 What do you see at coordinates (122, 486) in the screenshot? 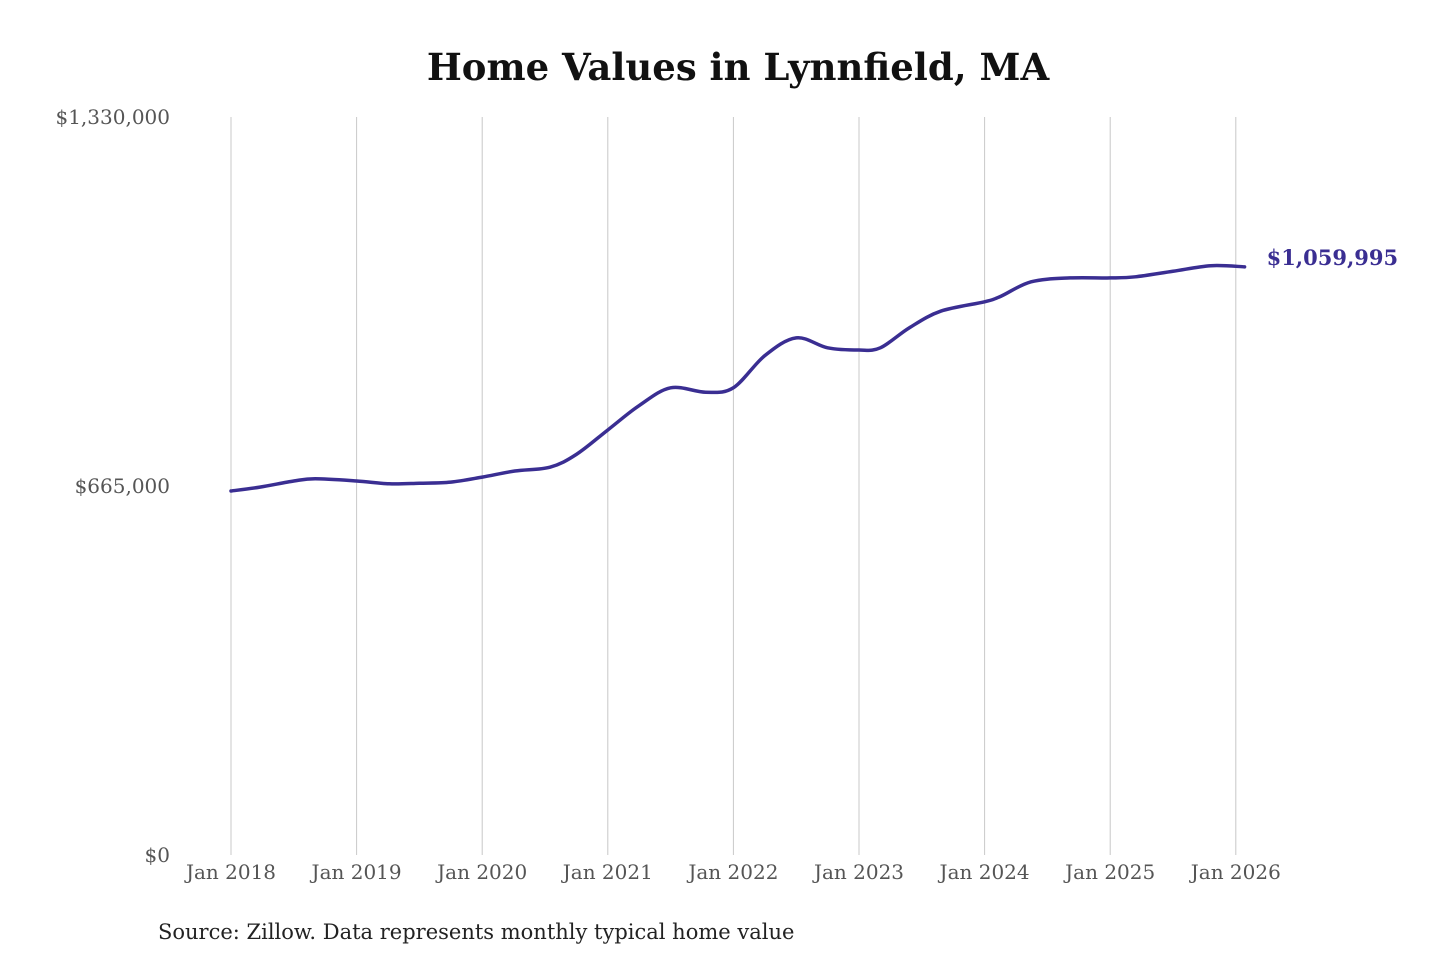
I see `y-tick-label: $665,000` at bounding box center [122, 486].